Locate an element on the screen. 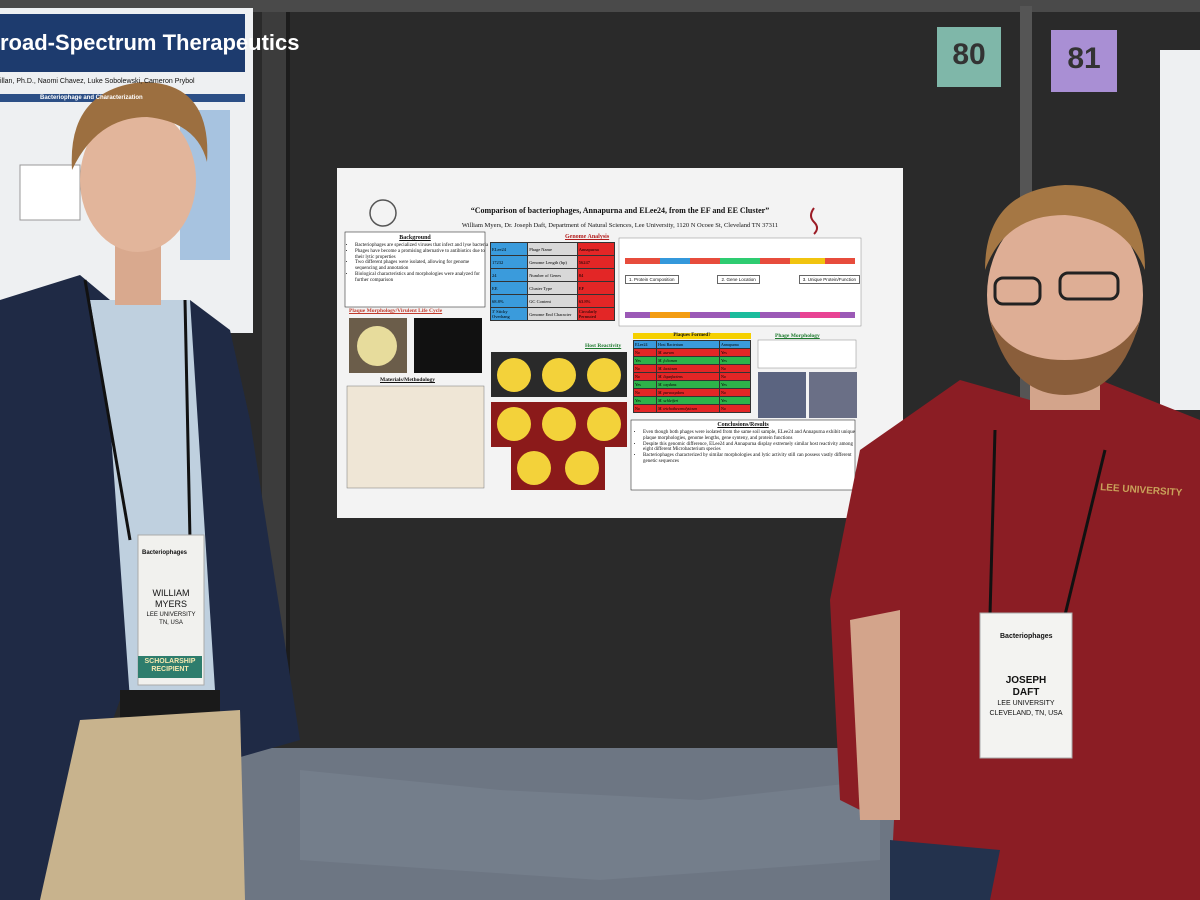  table-row: ELee24 Host Bacterium Annapurna is located at coordinates (692, 344).